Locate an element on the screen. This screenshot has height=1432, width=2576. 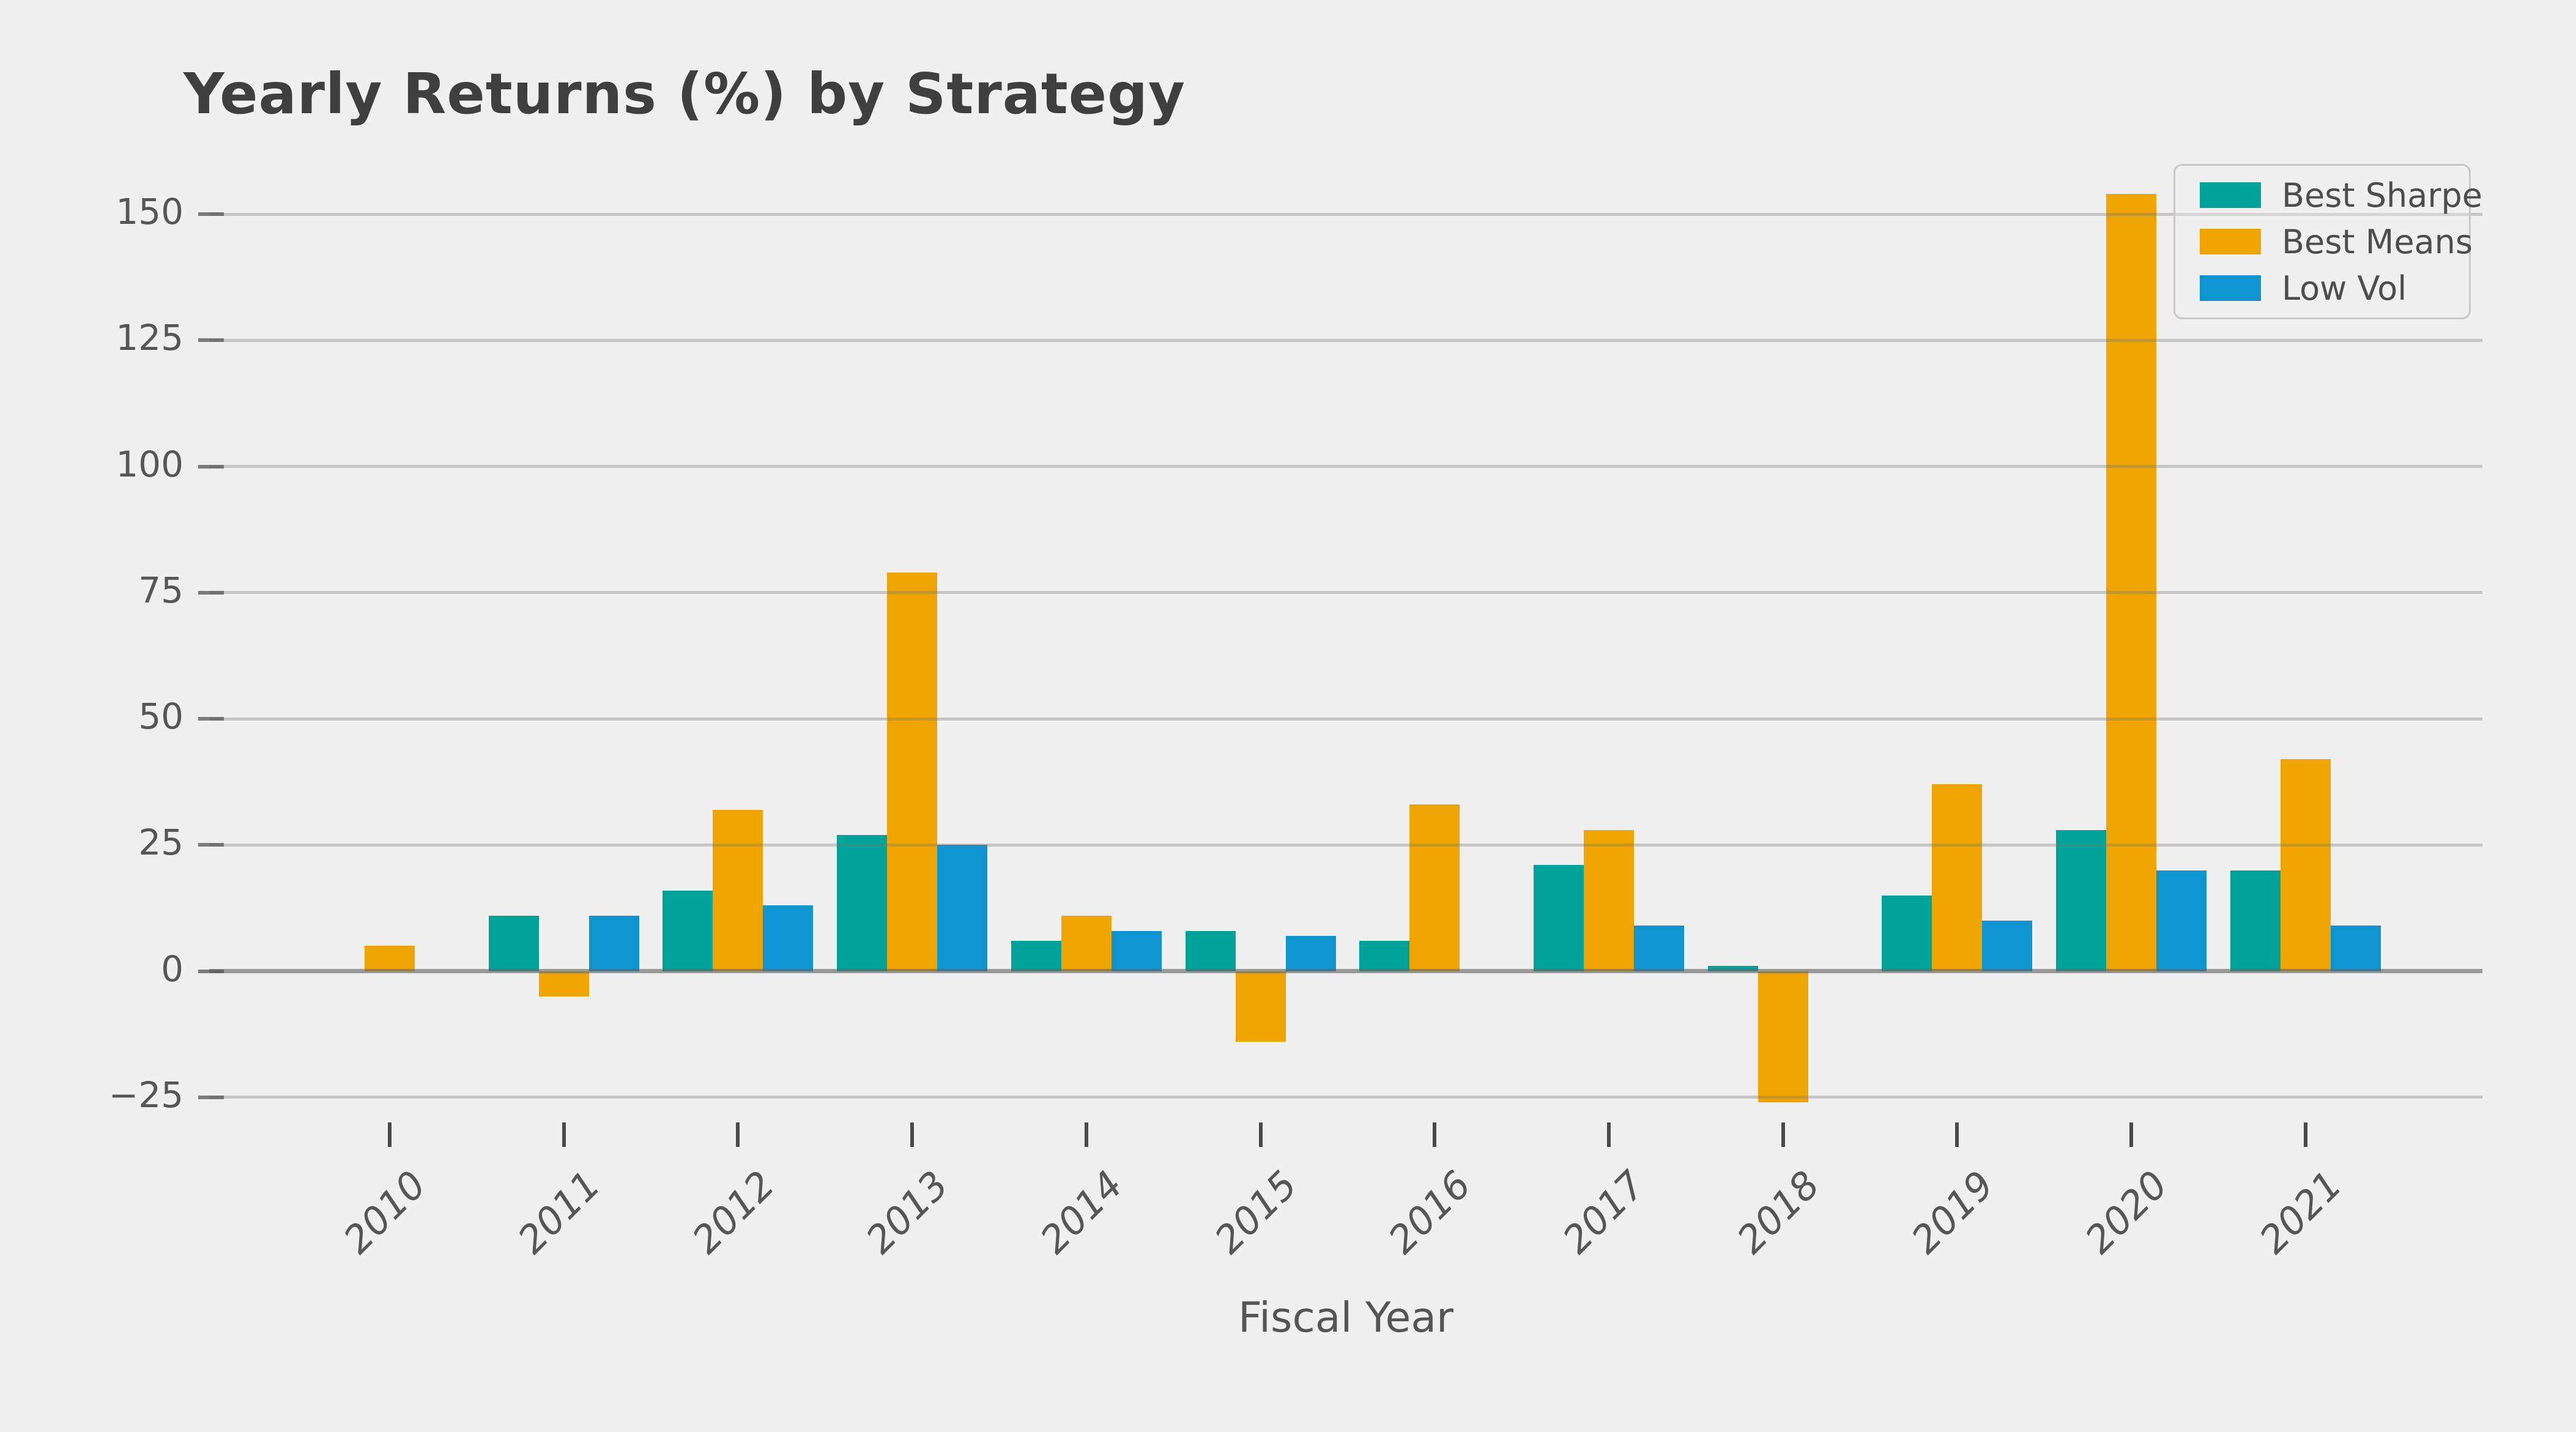
bar-best-means-2016 is located at coordinates (1434, 887).